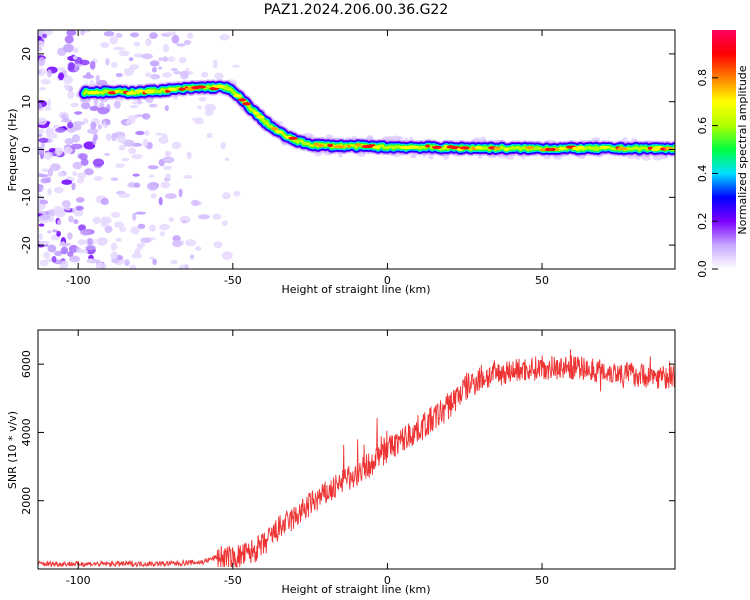 Image resolution: width=750 pixels, height=600 pixels. What do you see at coordinates (26, 149) in the screenshot?
I see `spectrogram-y-tick-label: 0` at bounding box center [26, 149].